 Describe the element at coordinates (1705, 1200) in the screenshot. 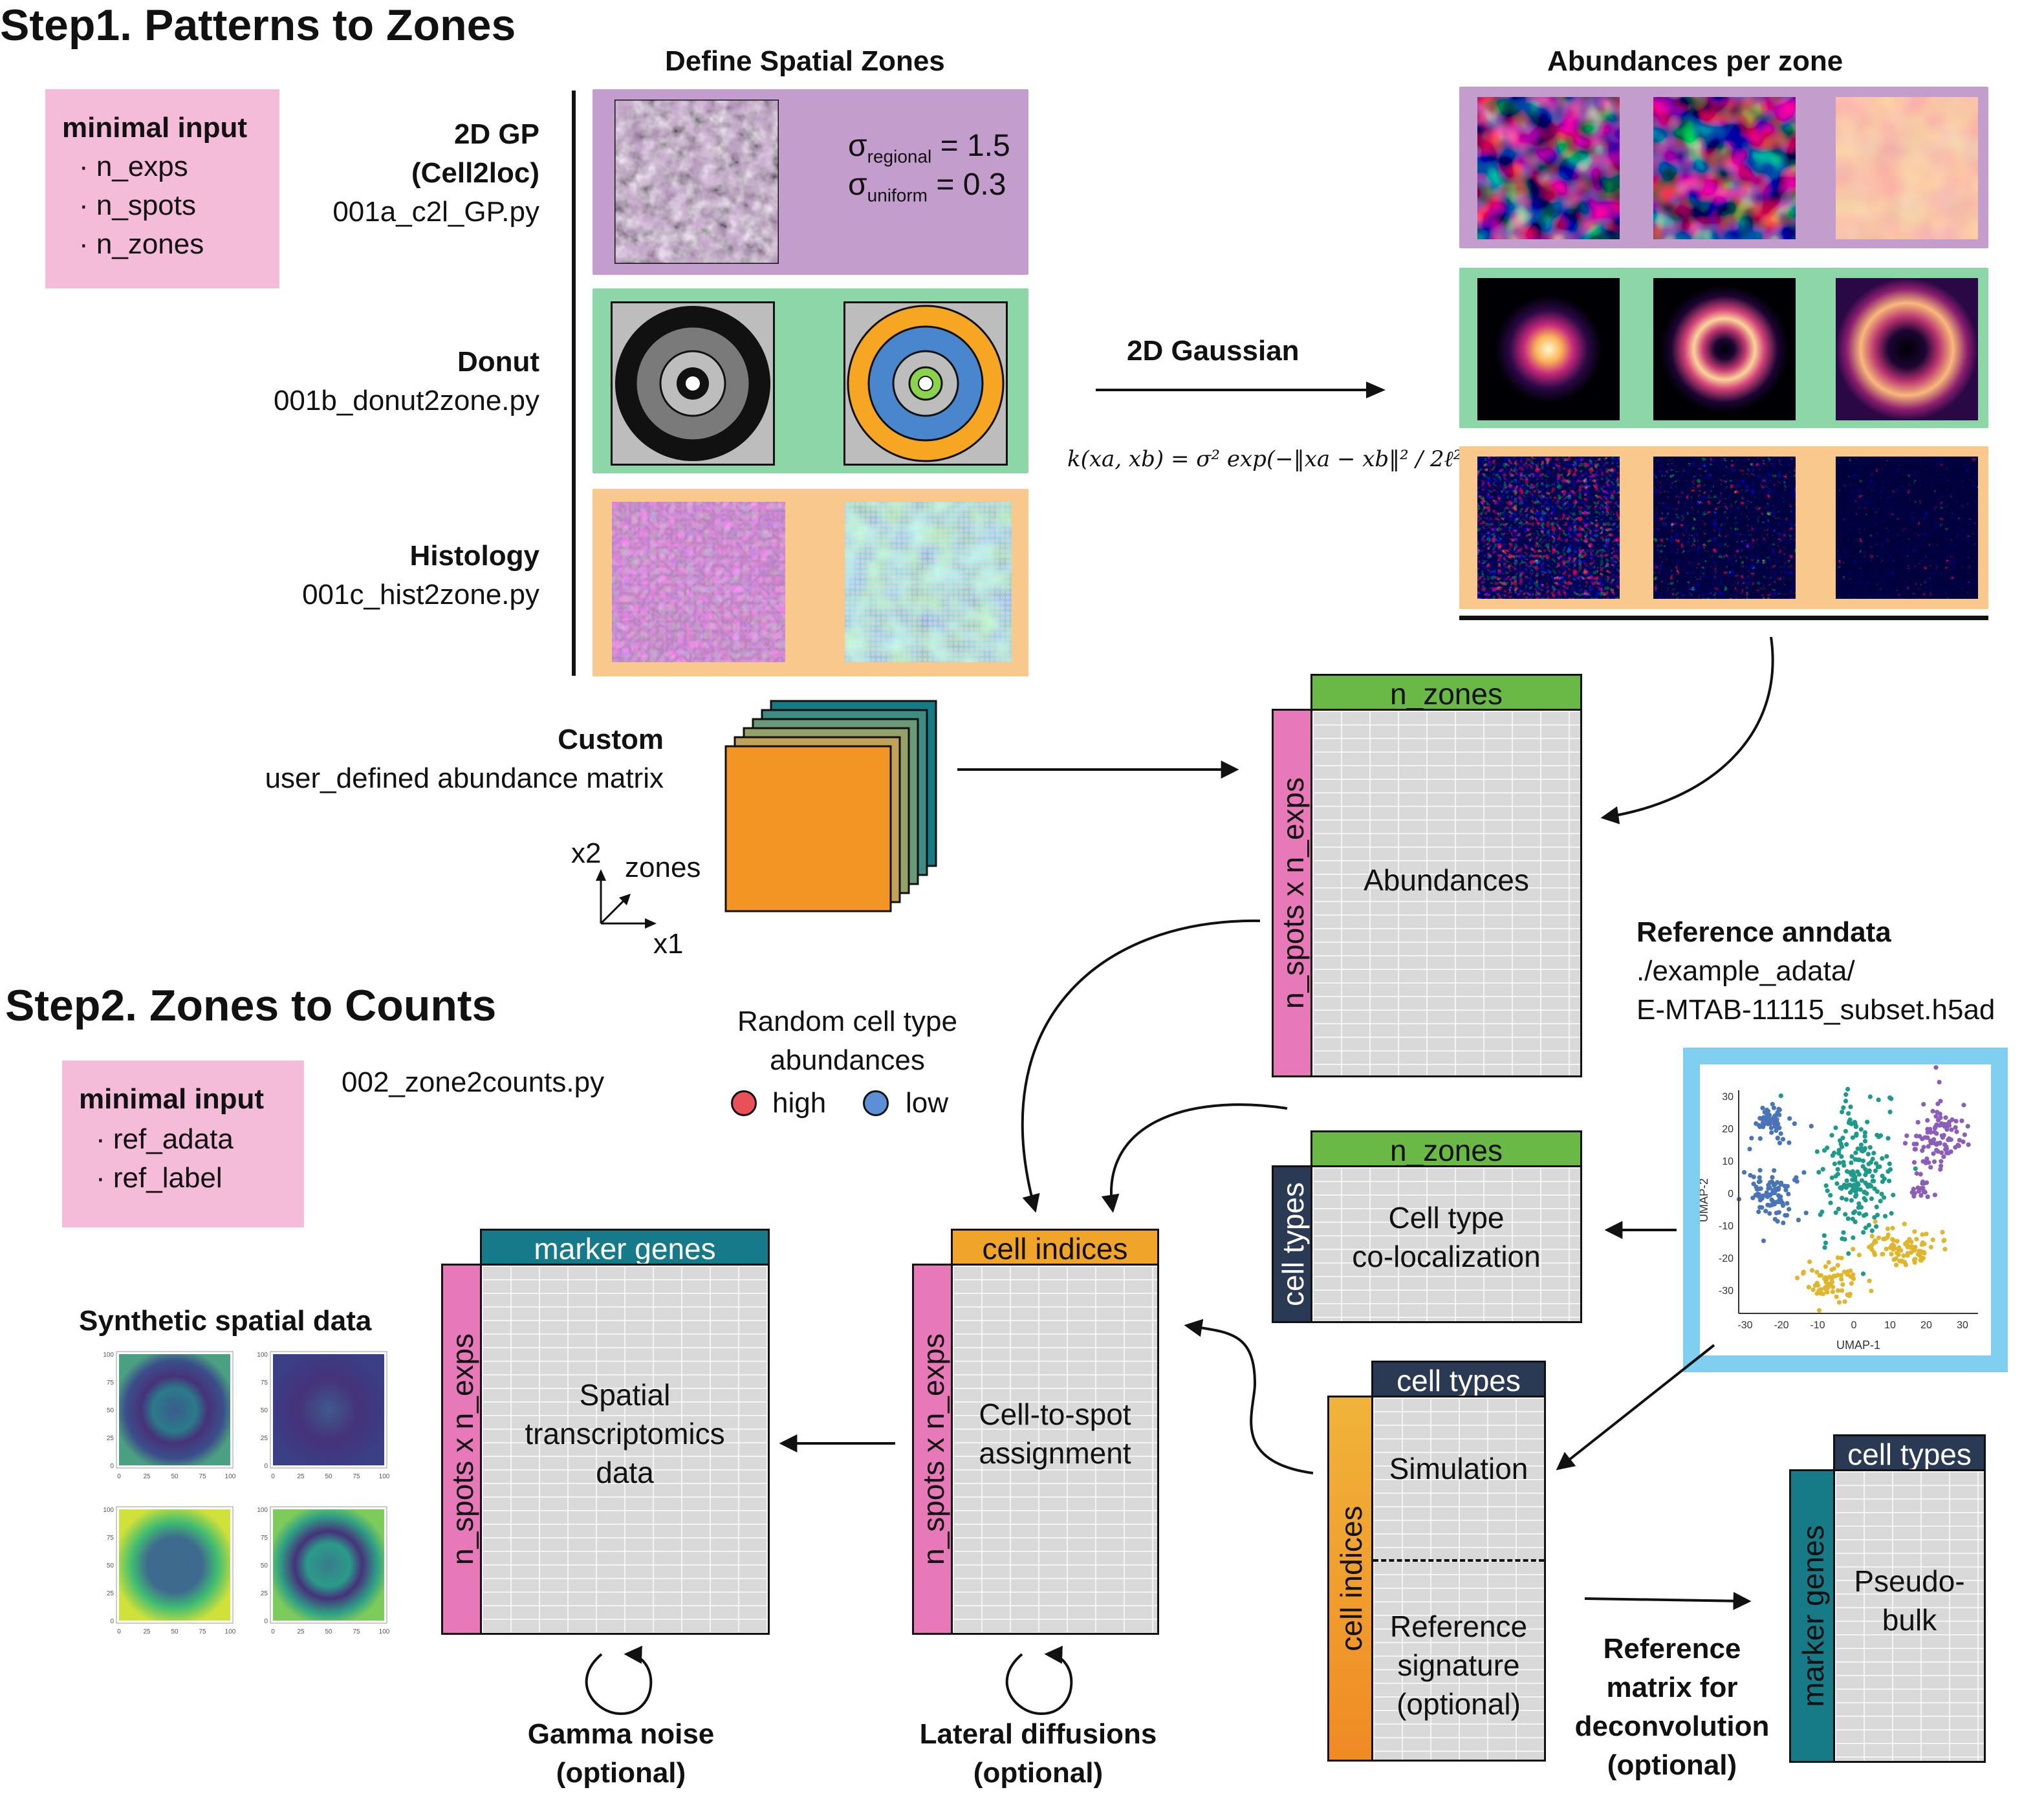

I see `umap-ylabel: UMAP-2` at that location.